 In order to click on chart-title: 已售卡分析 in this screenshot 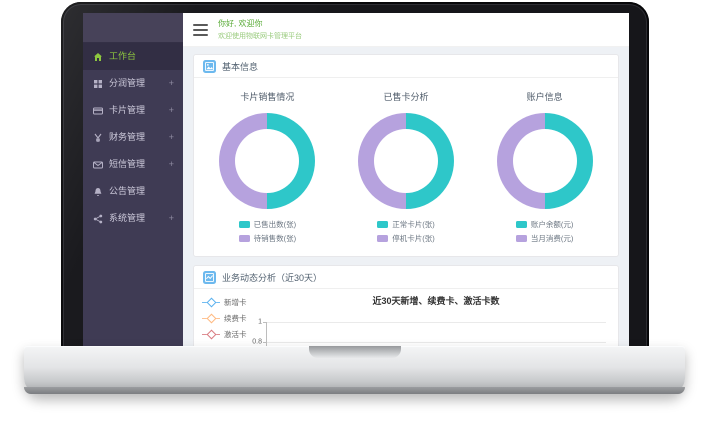, I will do `click(406, 97)`.